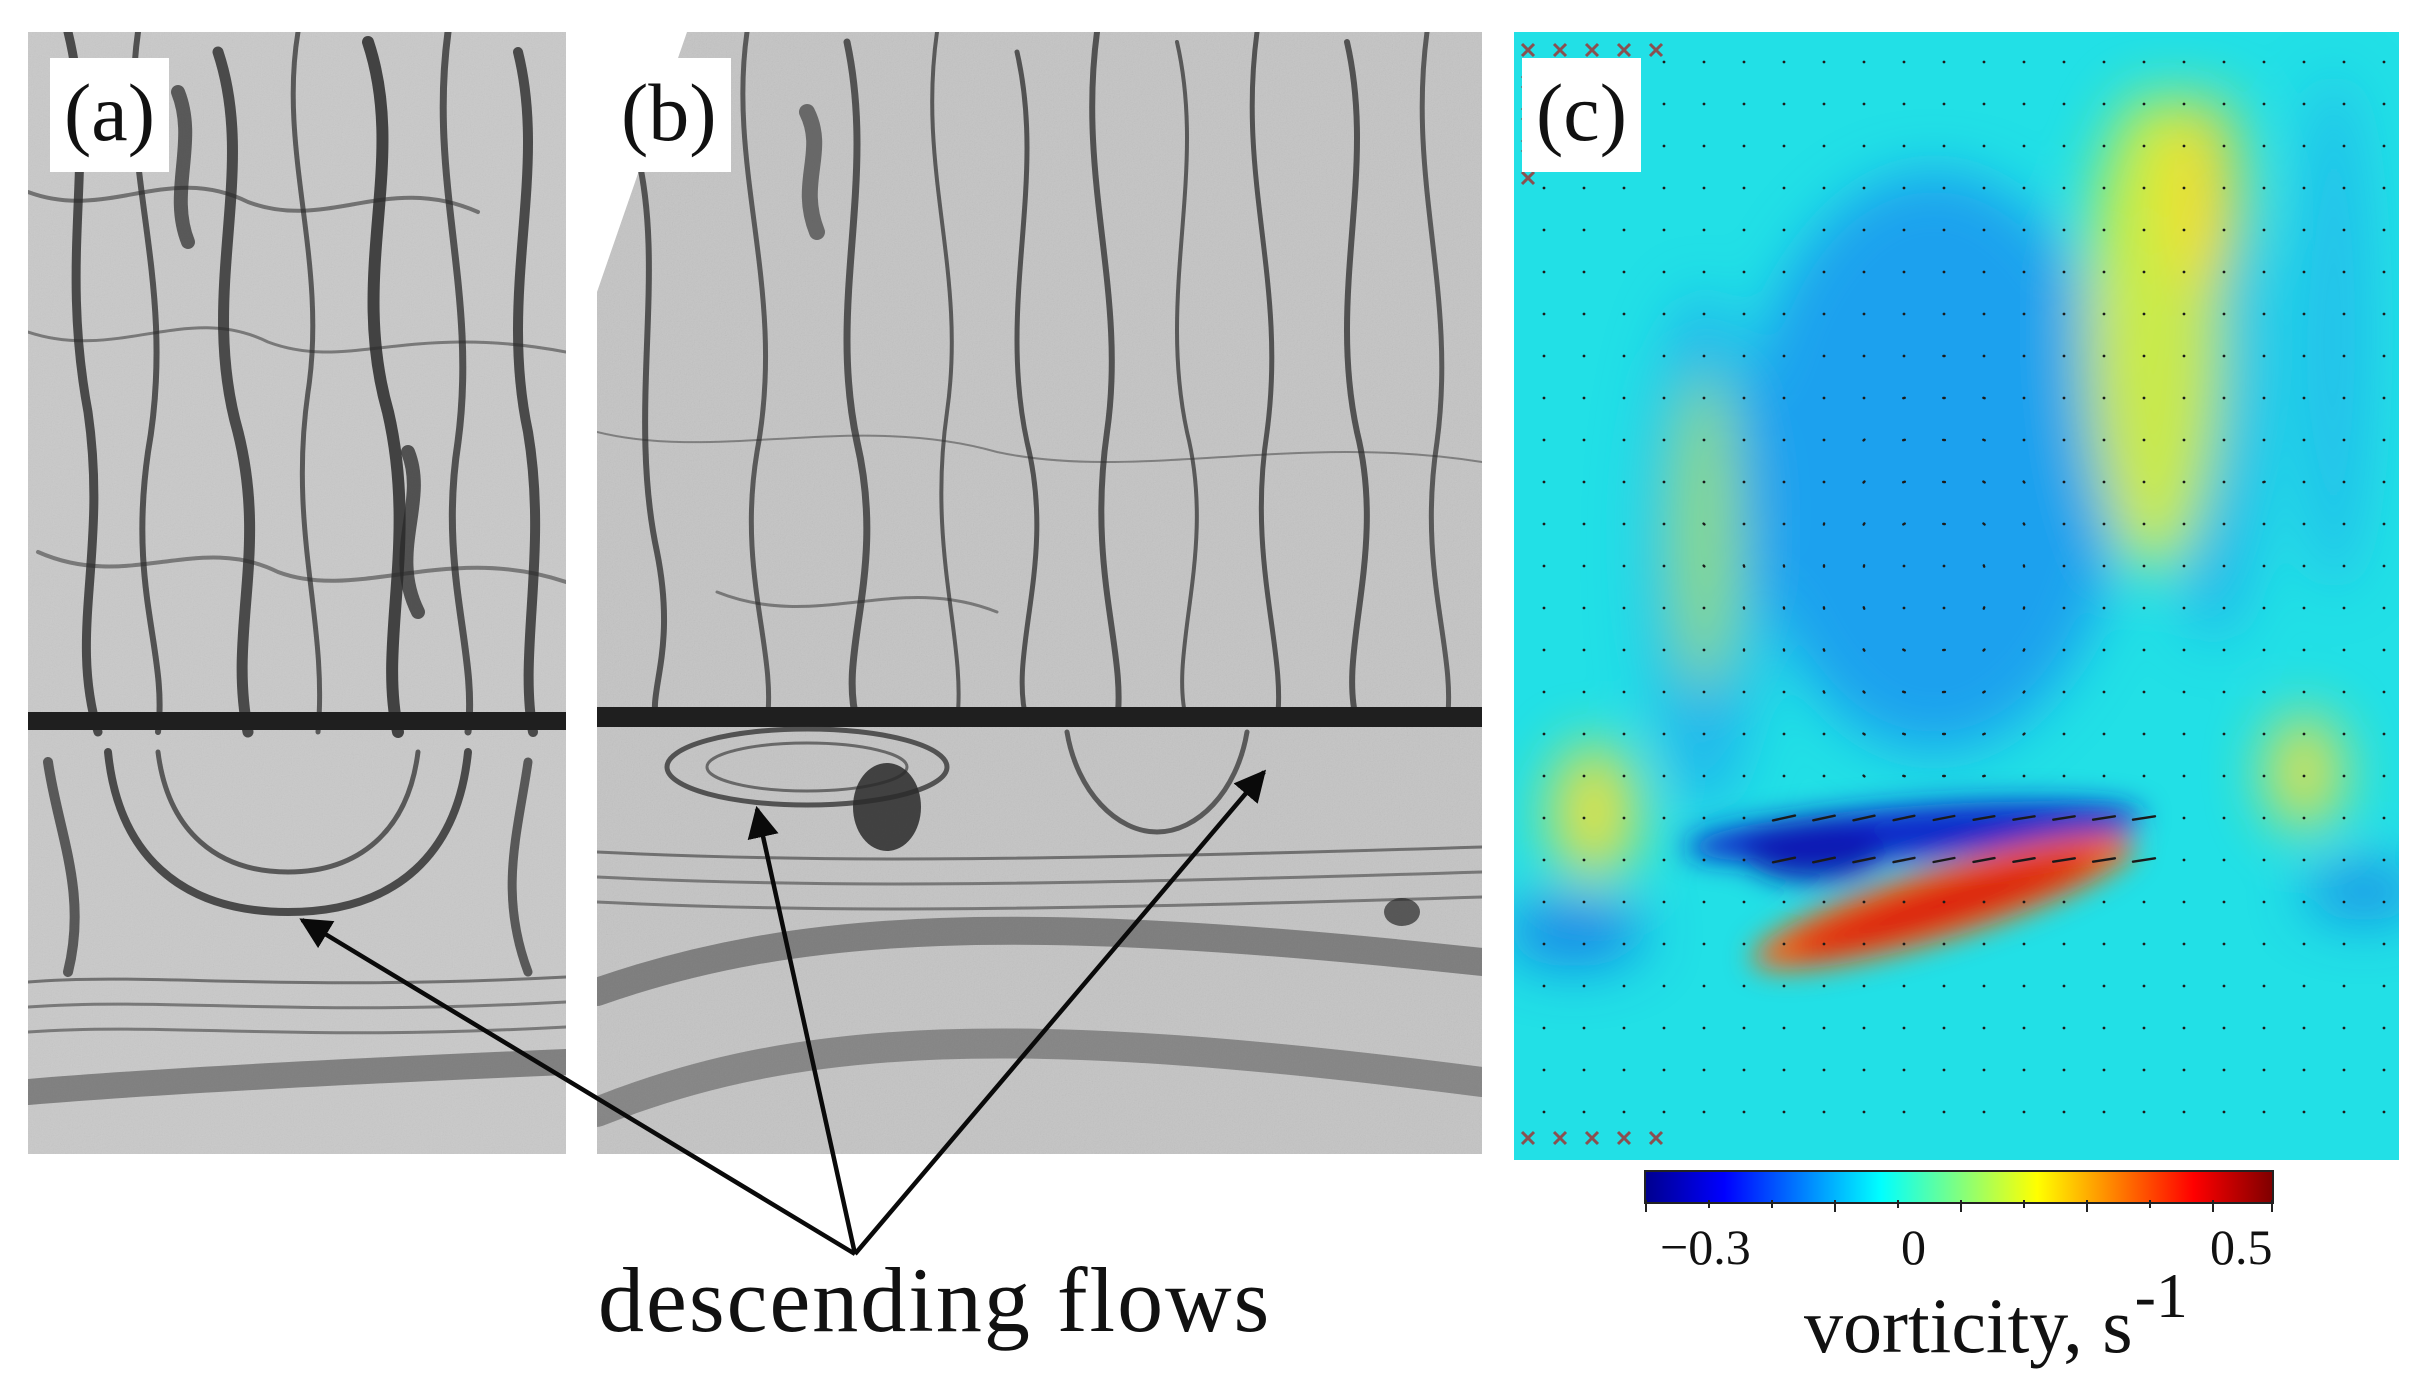 This screenshot has height=1379, width=2431. Describe the element at coordinates (669, 115) in the screenshot. I see `panel-b-label: (b)` at that location.